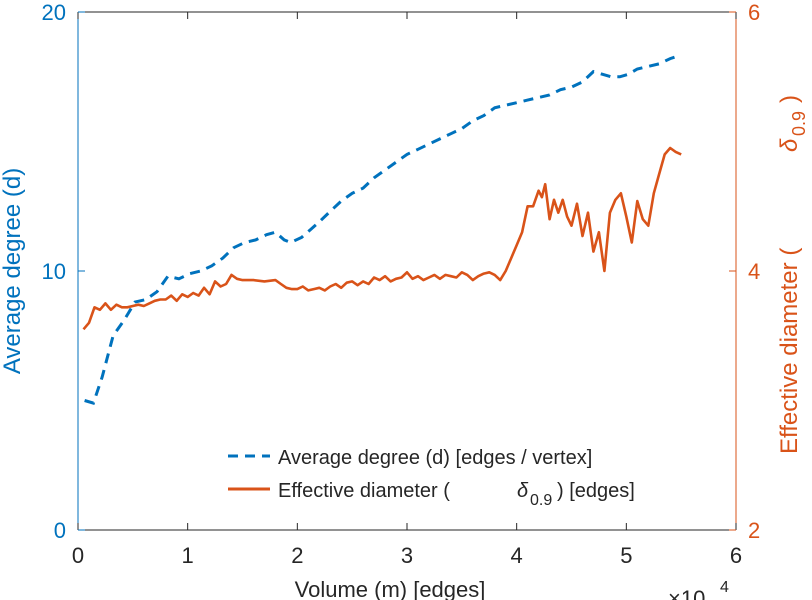  Describe the element at coordinates (799, 123) in the screenshot. I see `right-y-axis-label-sub: 0.9` at that location.